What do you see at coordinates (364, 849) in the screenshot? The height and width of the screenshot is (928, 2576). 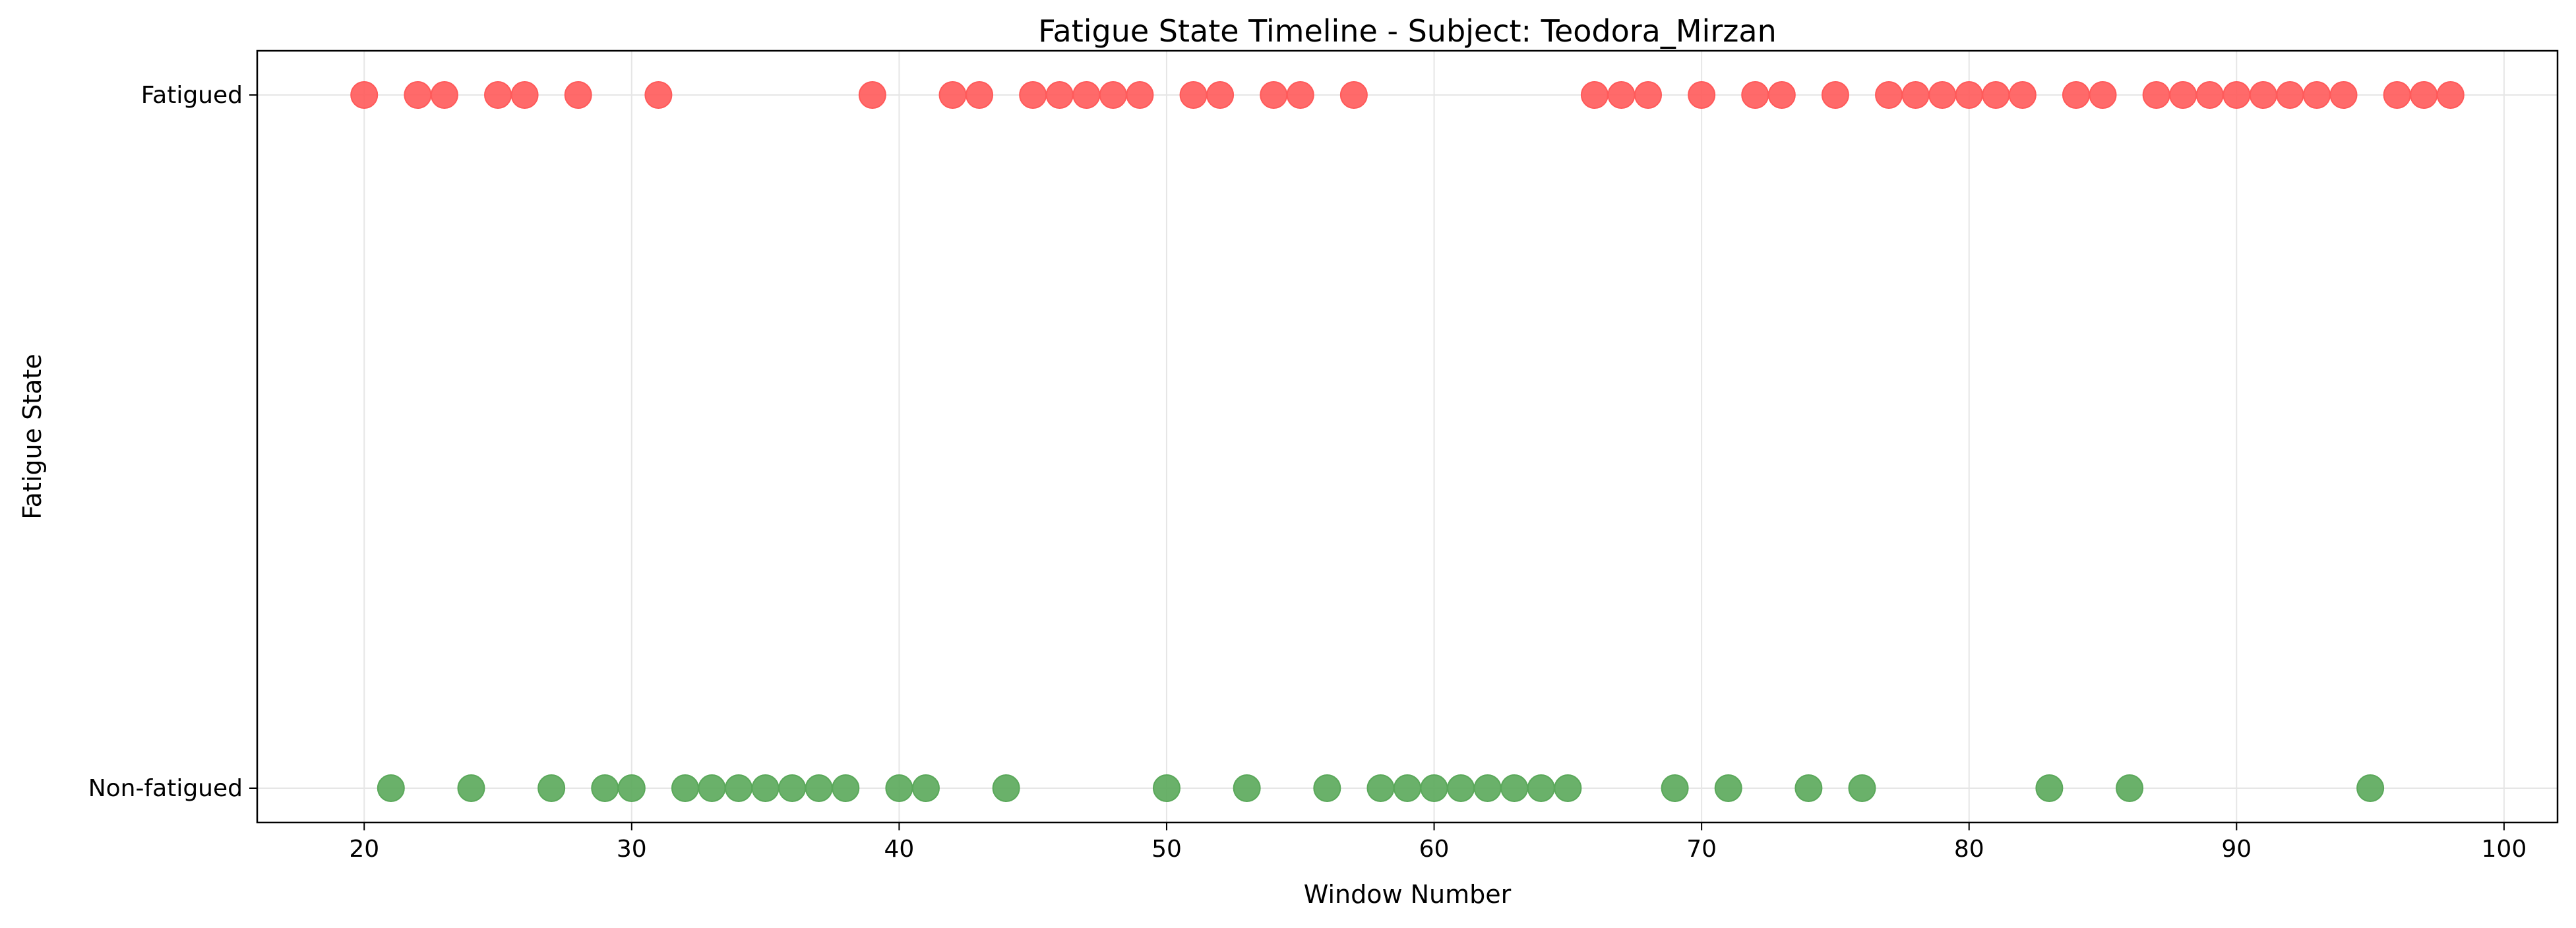 I see `x-tick-label: 20` at bounding box center [364, 849].